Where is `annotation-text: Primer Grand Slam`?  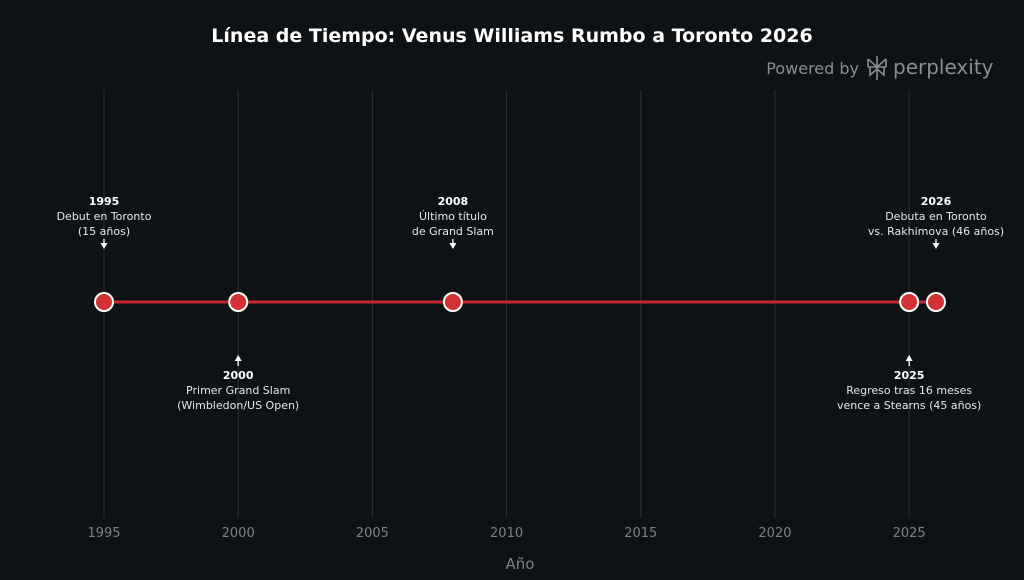
annotation-text: Primer Grand Slam is located at coordinates (238, 390).